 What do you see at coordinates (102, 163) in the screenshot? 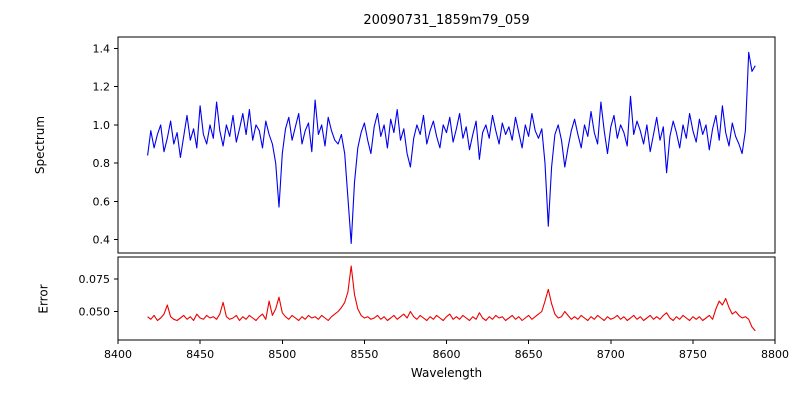
I see `spectrum-y-tick-label: 0.8` at bounding box center [102, 163].